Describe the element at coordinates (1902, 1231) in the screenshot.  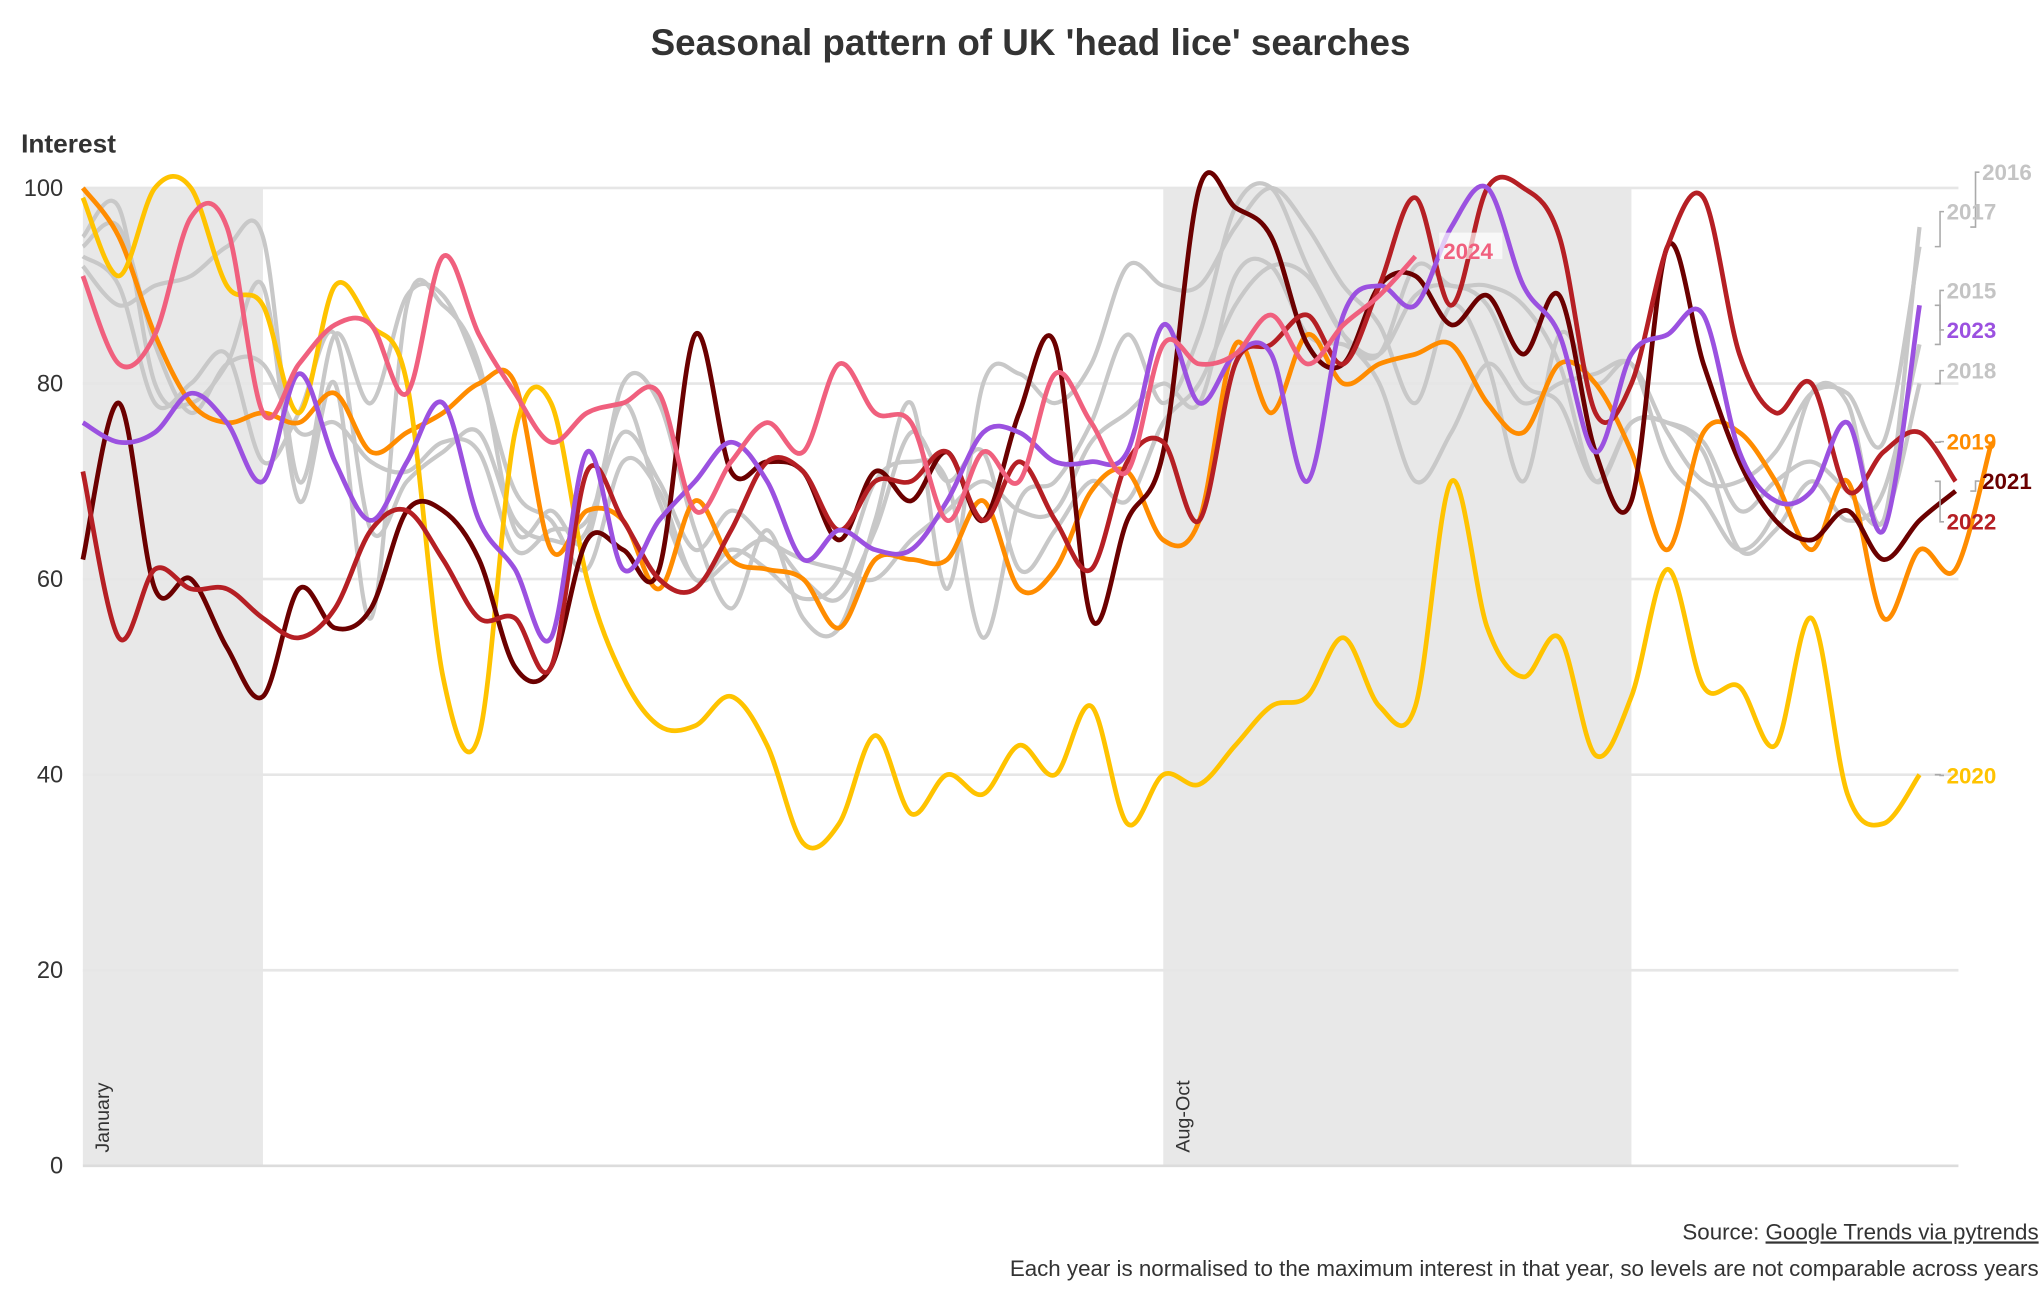
I see `source-link: Google Trends via pytrends` at that location.